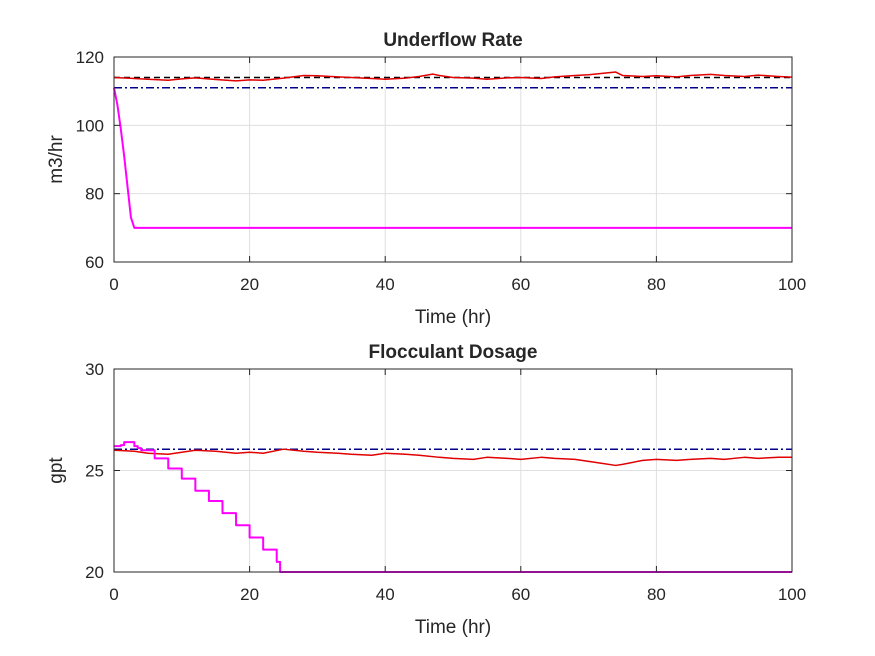  Describe the element at coordinates (249, 594) in the screenshot. I see `flocculant-dosage-x-tick-label: 20` at that location.